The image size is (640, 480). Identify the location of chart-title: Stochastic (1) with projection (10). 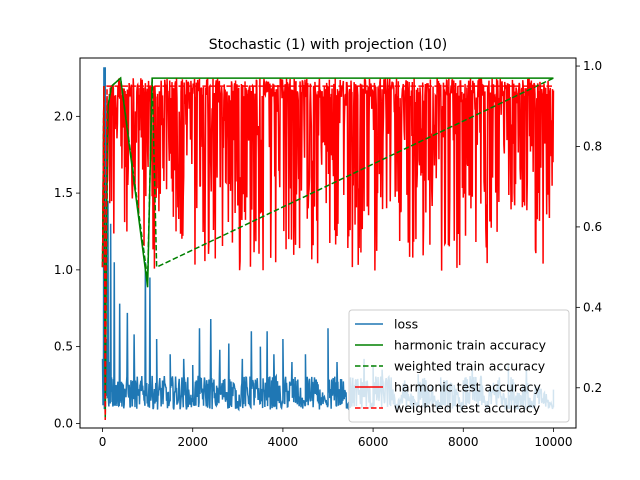
(328, 45).